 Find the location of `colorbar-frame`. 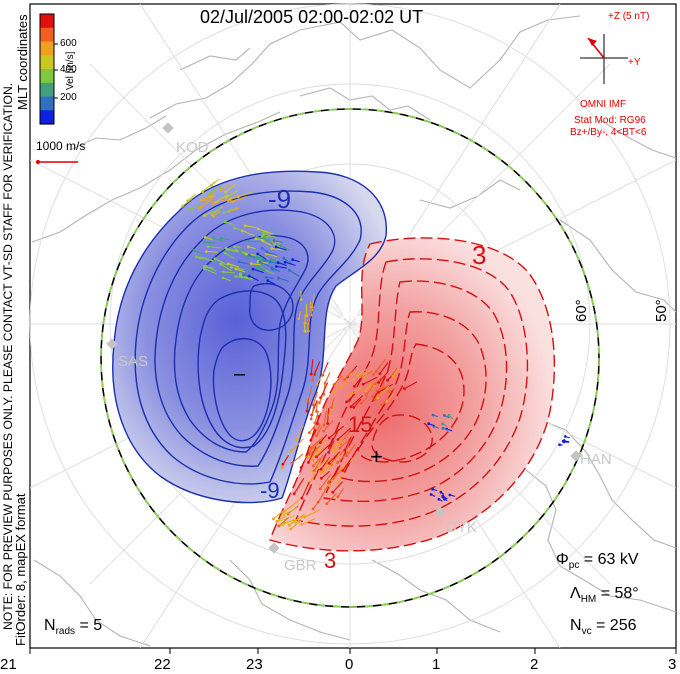

colorbar-frame is located at coordinates (47, 69).